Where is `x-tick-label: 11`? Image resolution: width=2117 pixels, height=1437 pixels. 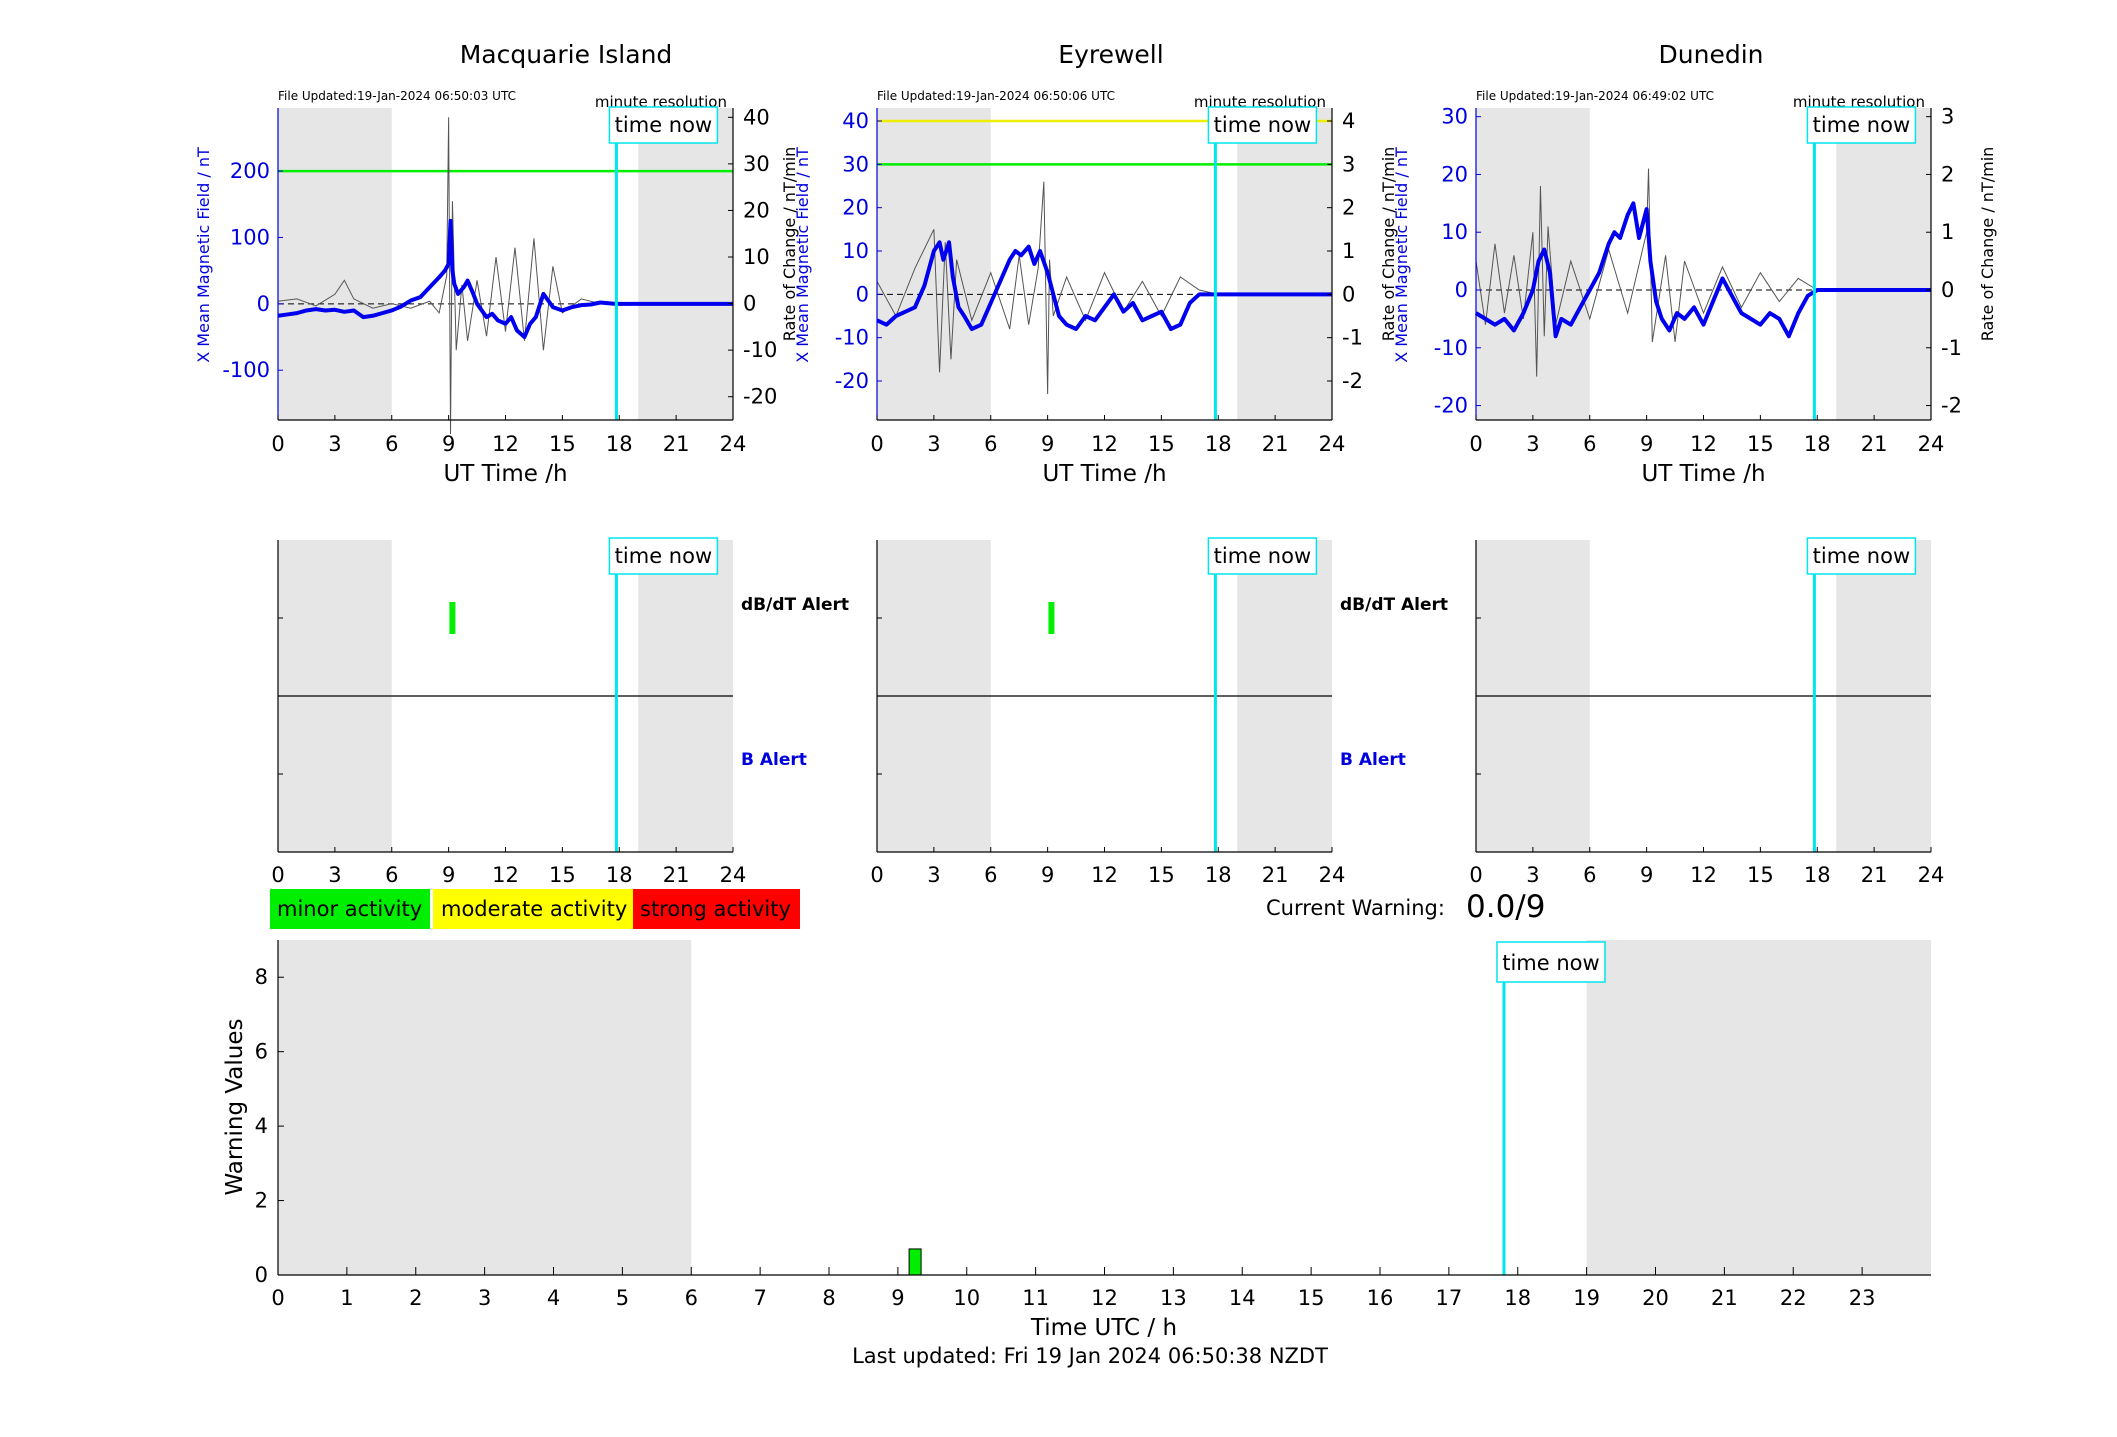
x-tick-label: 11 is located at coordinates (1035, 1298).